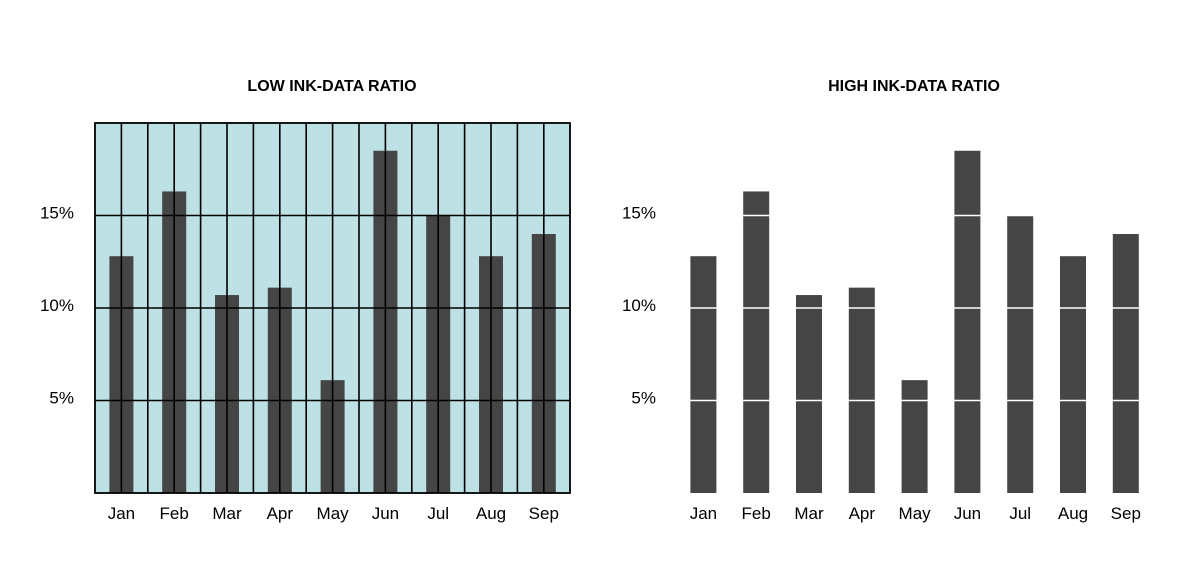  I want to click on bar-jan, so click(703, 374).